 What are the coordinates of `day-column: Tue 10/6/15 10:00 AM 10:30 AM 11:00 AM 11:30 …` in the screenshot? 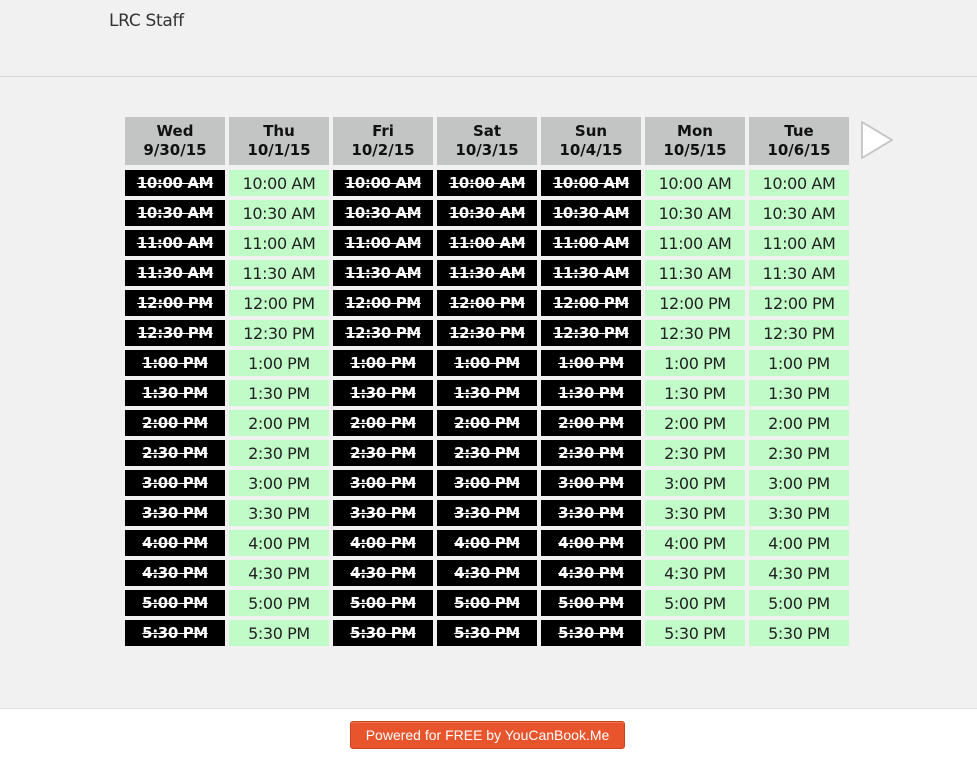 It's located at (799, 383).